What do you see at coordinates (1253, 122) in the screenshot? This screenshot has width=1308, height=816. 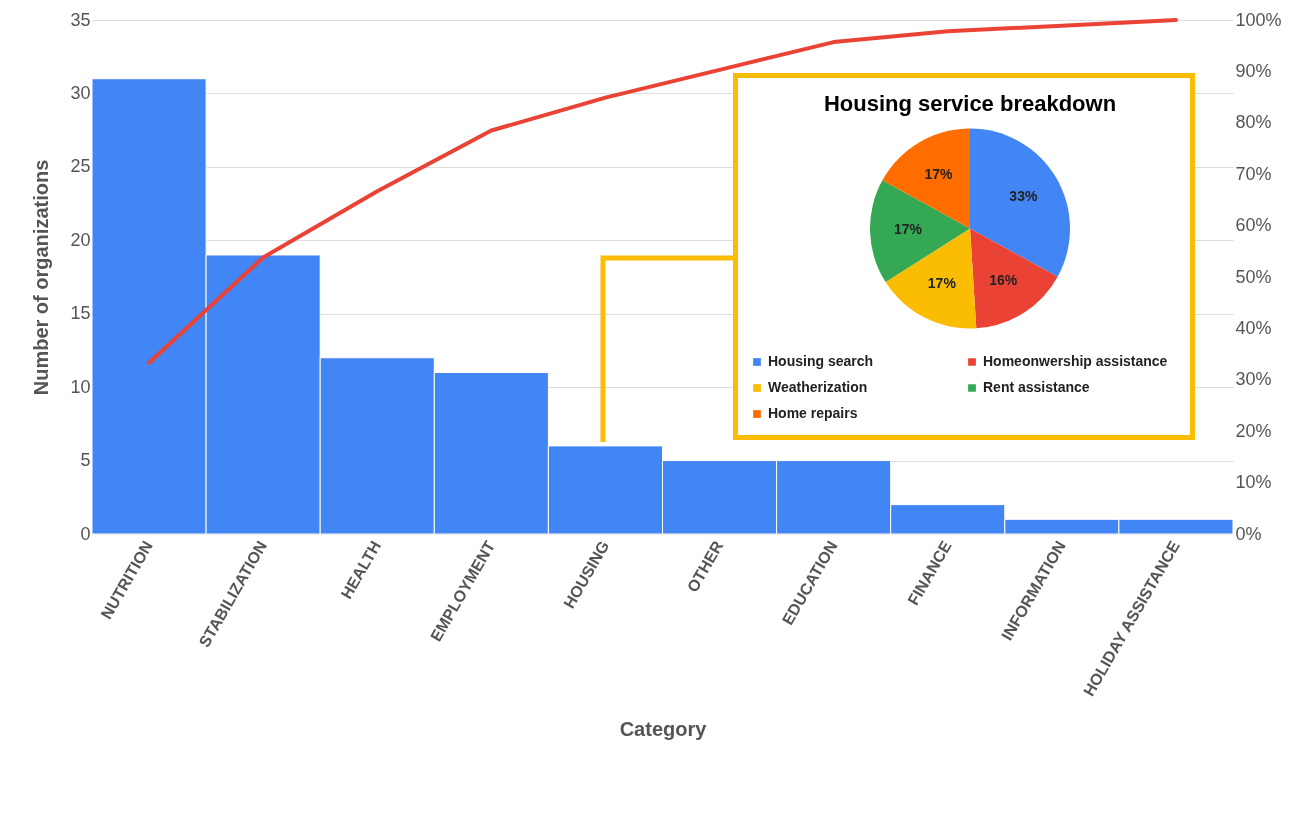 I see `y2-tick-label: 80%` at bounding box center [1253, 122].